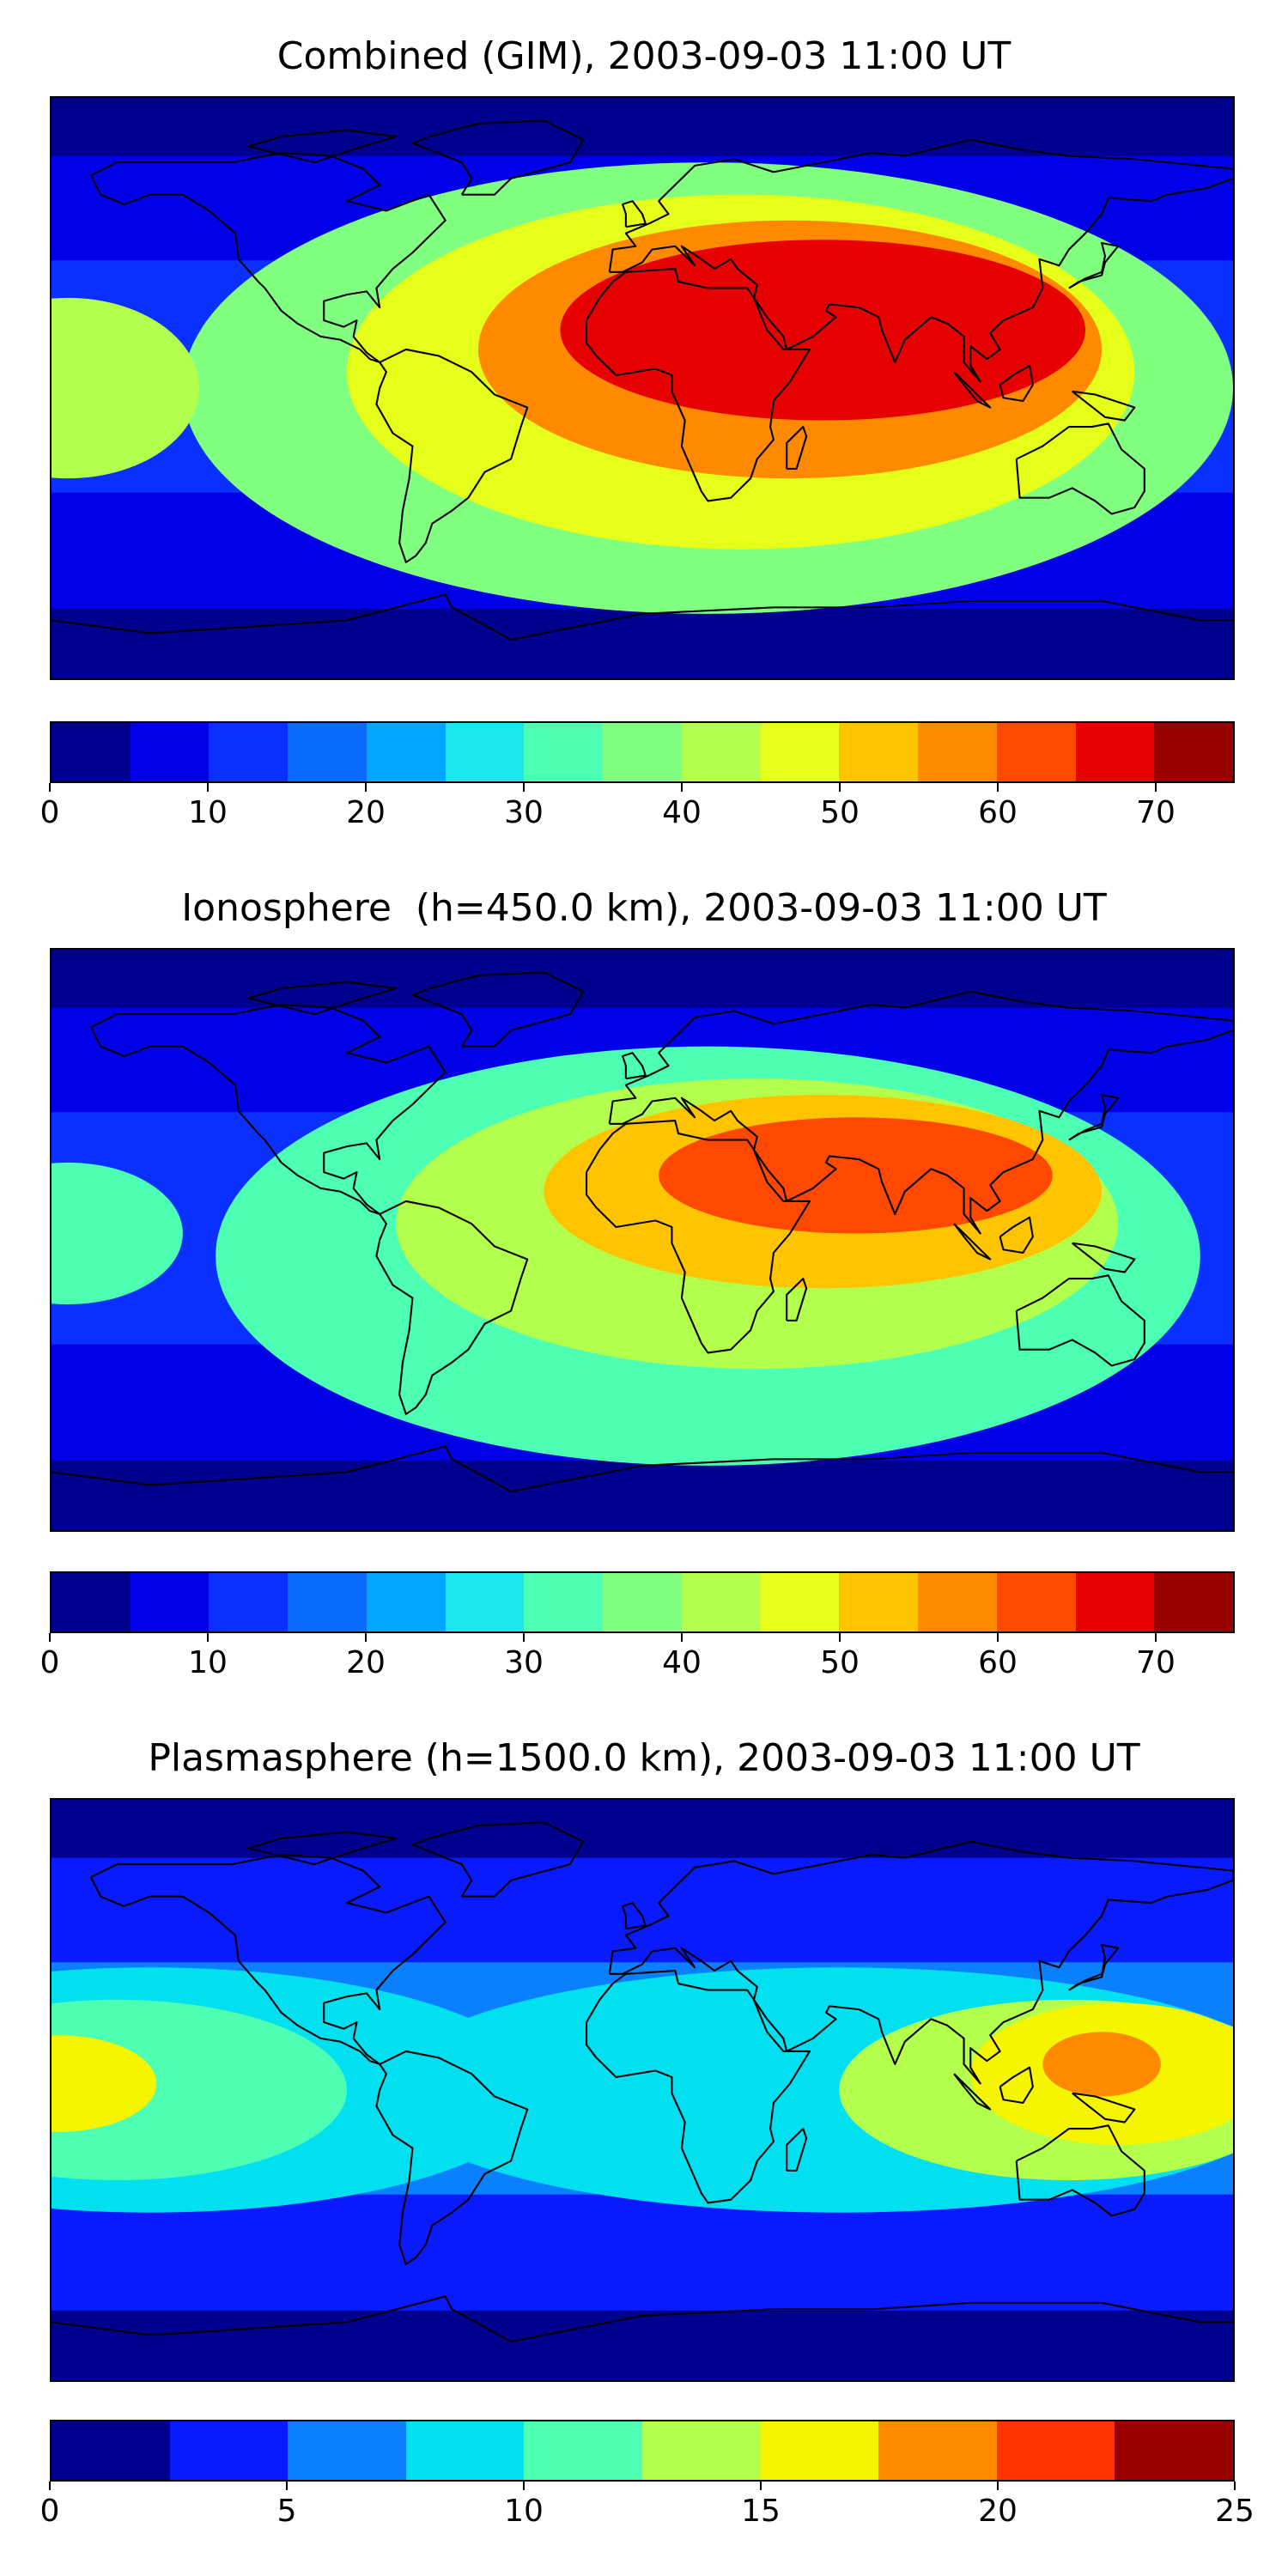 The height and width of the screenshot is (2576, 1288). What do you see at coordinates (682, 812) in the screenshot?
I see `colorbar-tick-label: 40` at bounding box center [682, 812].